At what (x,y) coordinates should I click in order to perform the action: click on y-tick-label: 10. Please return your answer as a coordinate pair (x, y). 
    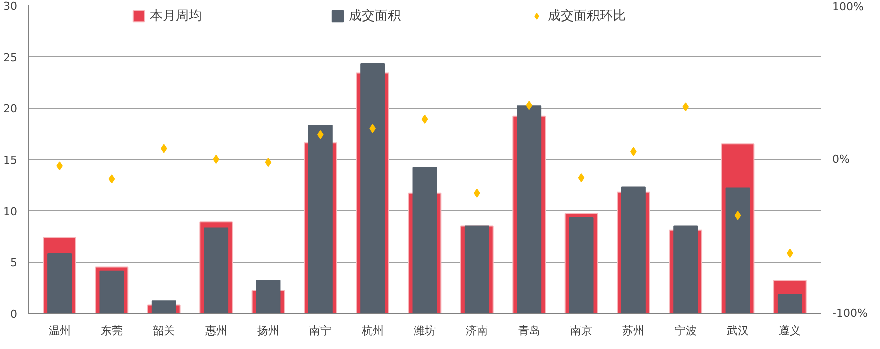
    Looking at the image, I should click on (11, 211).